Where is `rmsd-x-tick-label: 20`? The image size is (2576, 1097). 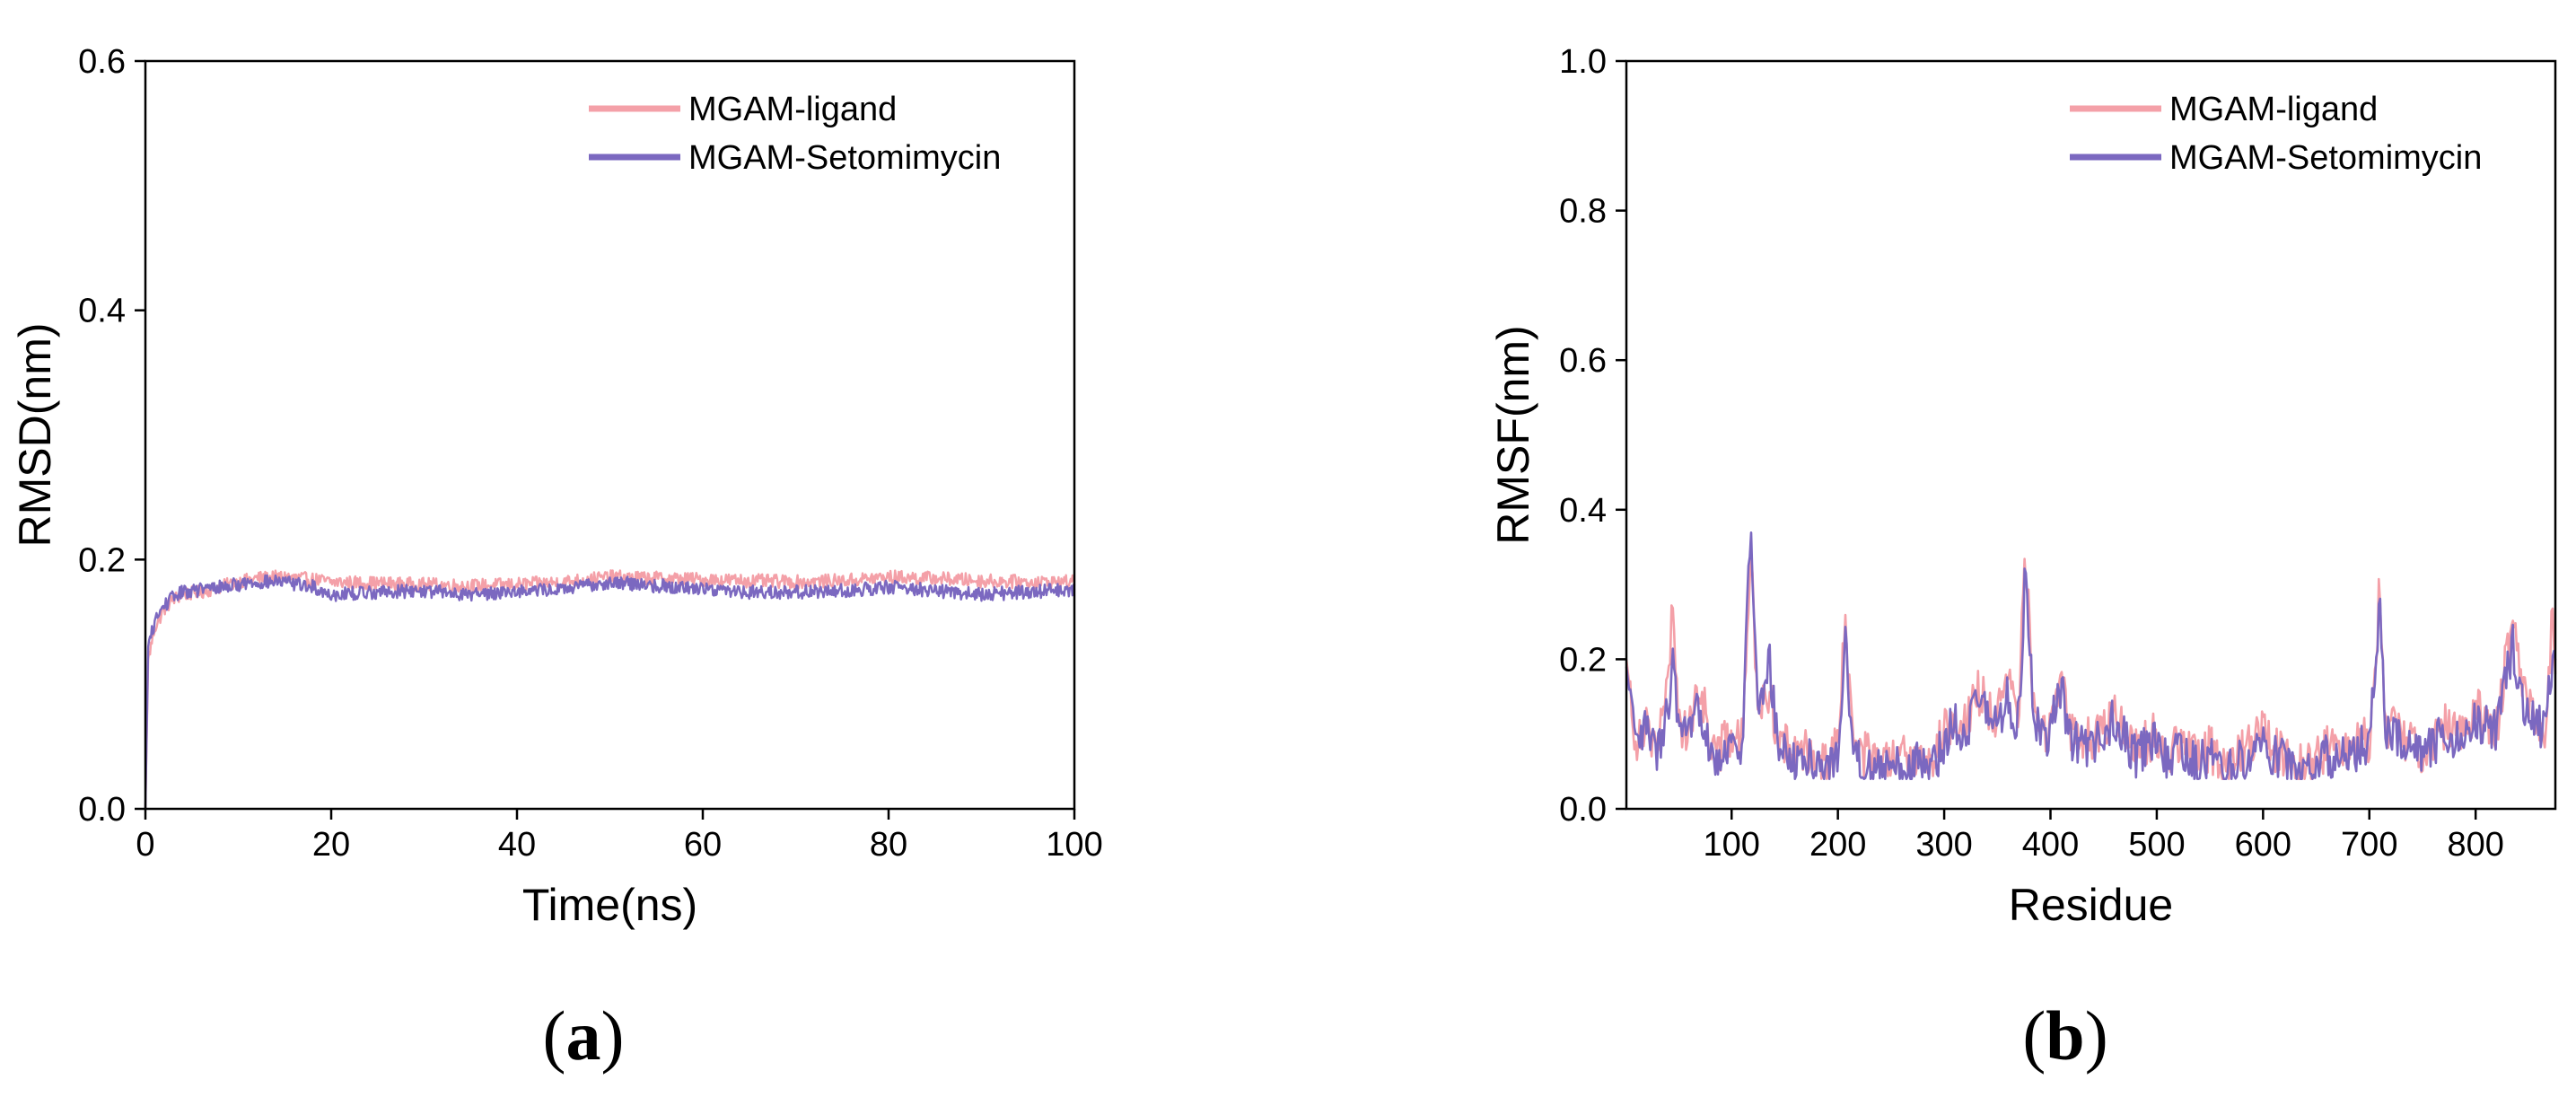 rmsd-x-tick-label: 20 is located at coordinates (331, 845).